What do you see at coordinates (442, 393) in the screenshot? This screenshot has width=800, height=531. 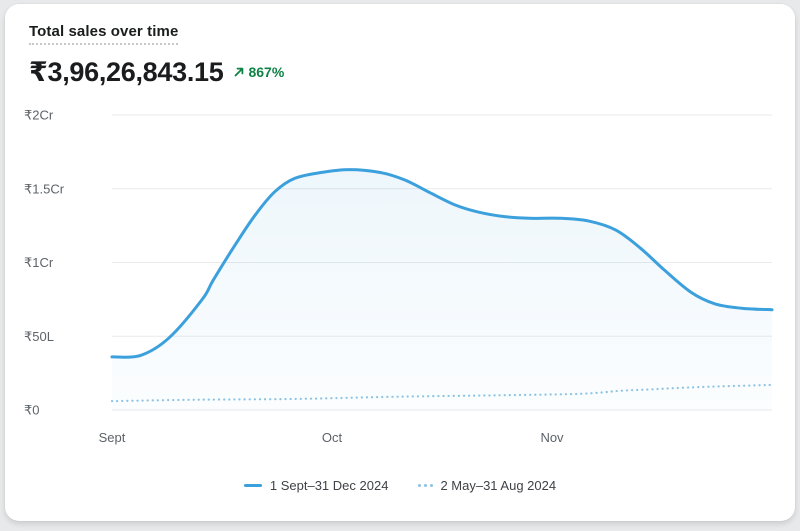 I see `series-line-dotted` at bounding box center [442, 393].